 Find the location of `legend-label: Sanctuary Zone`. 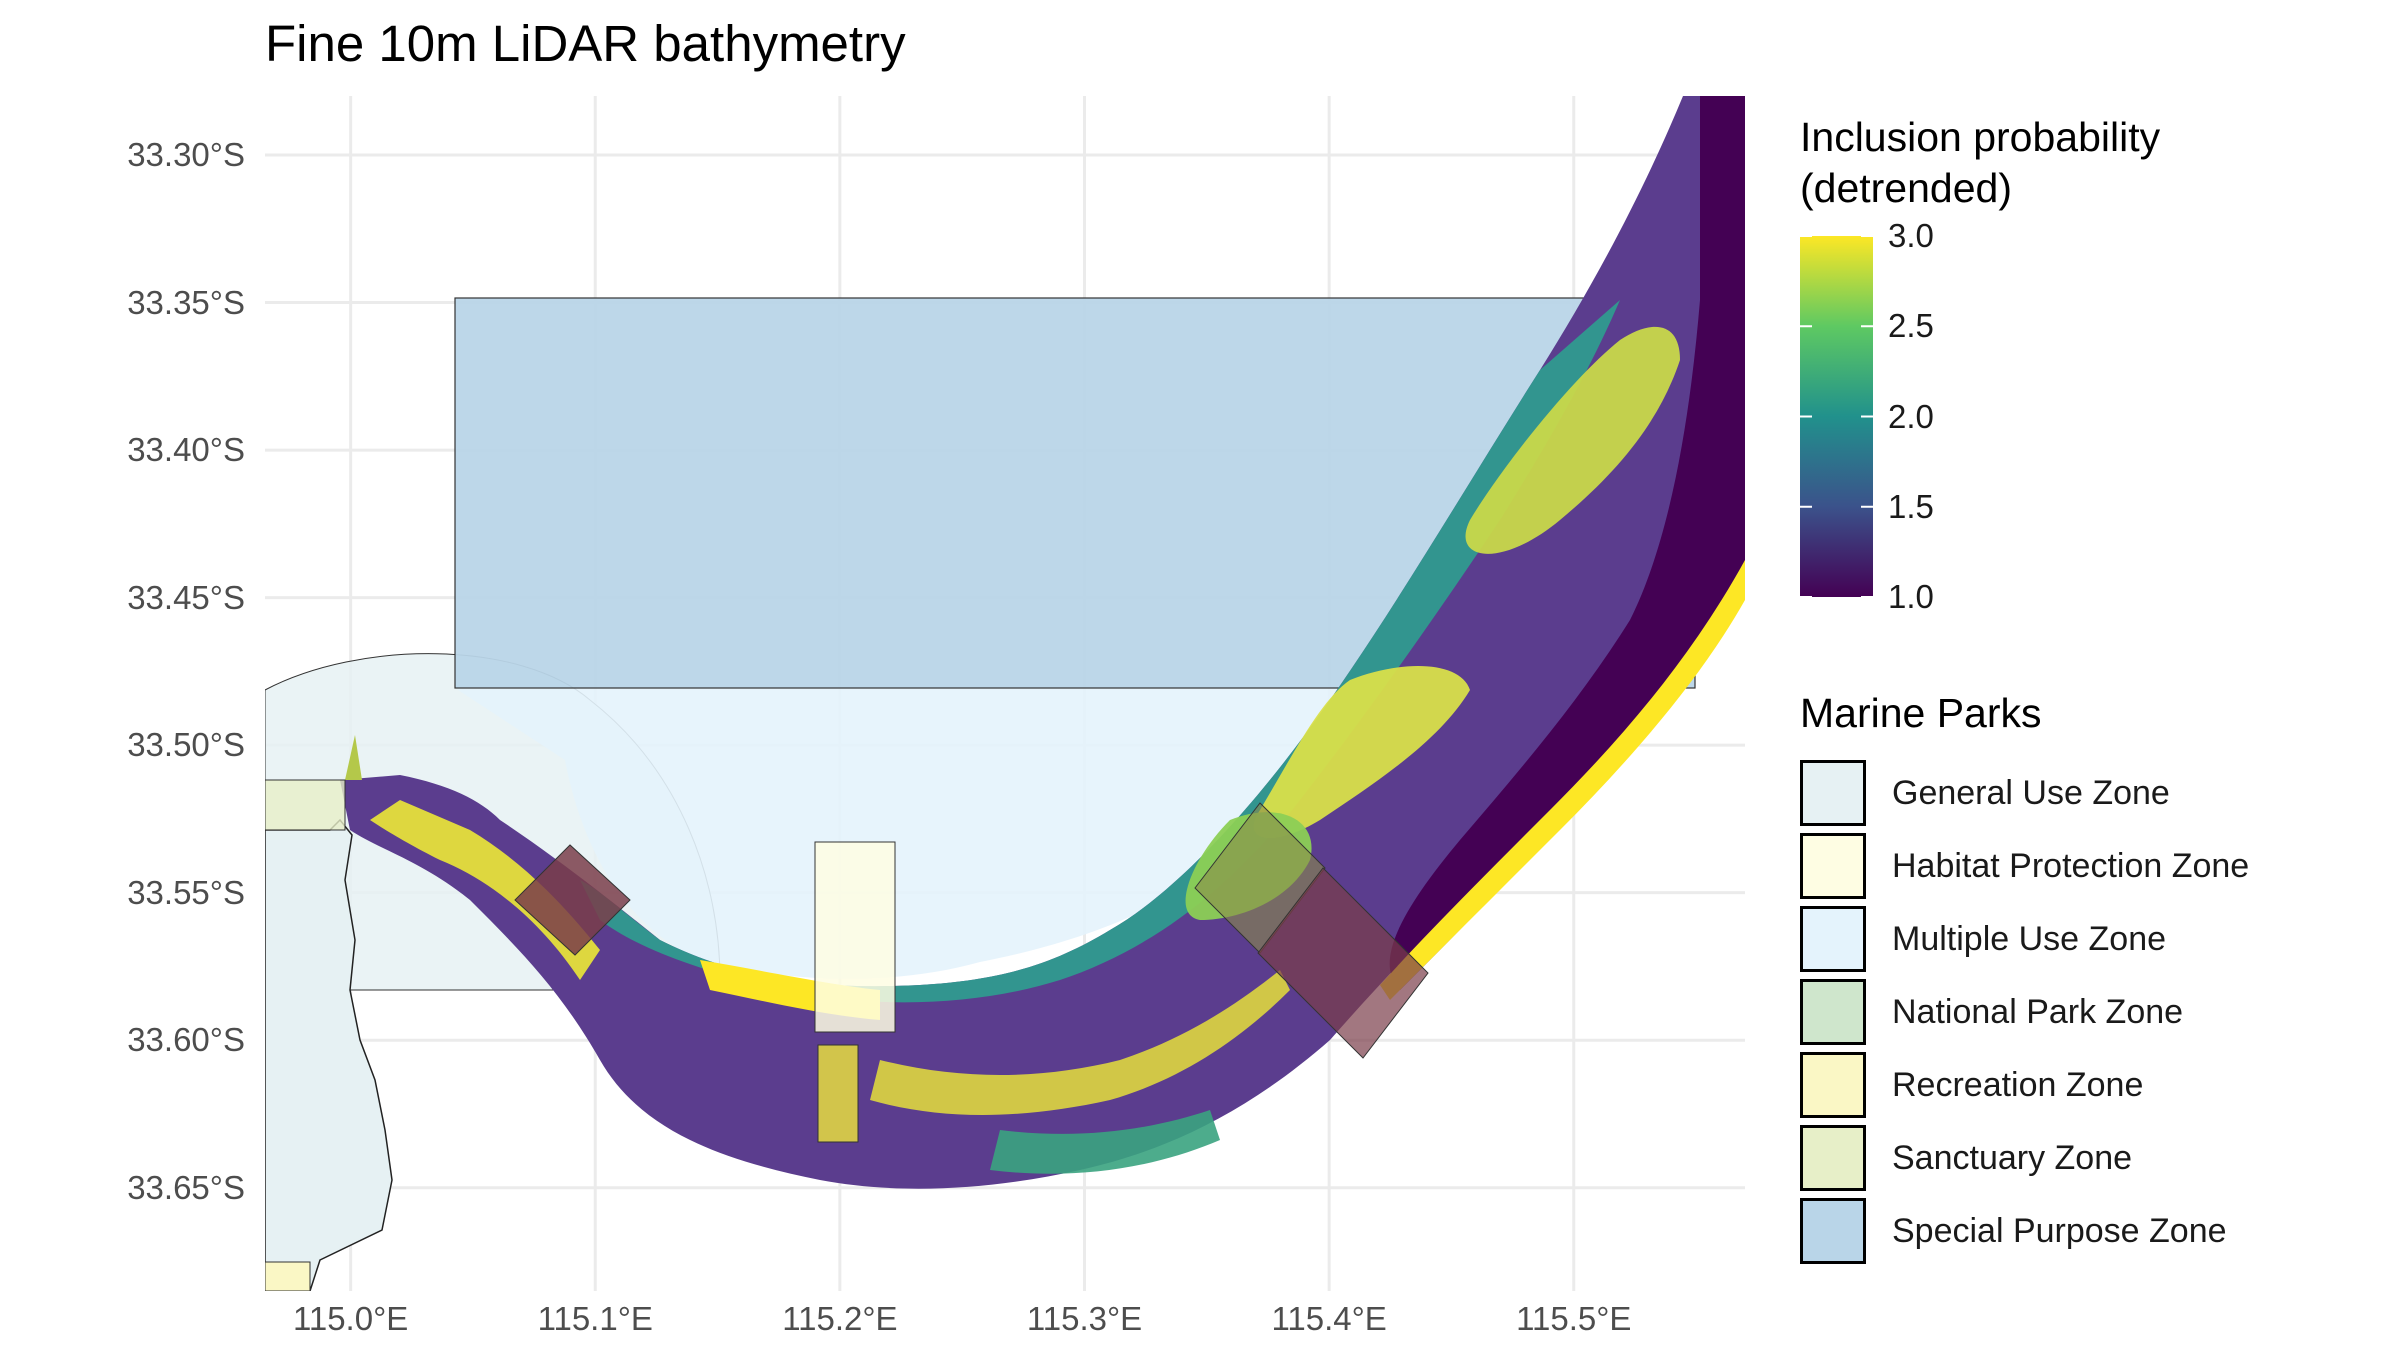

legend-label: Sanctuary Zone is located at coordinates (2012, 1158).